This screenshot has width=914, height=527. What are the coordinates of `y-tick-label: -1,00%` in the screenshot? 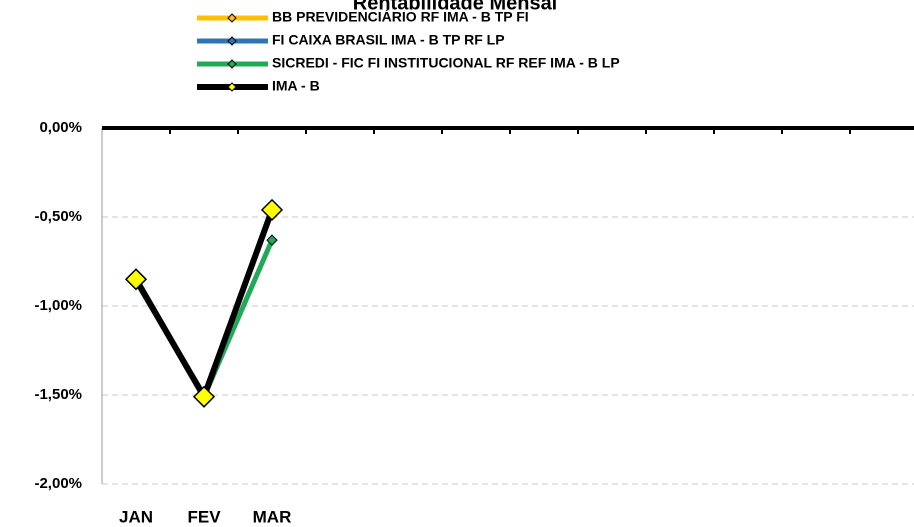 It's located at (58, 305).